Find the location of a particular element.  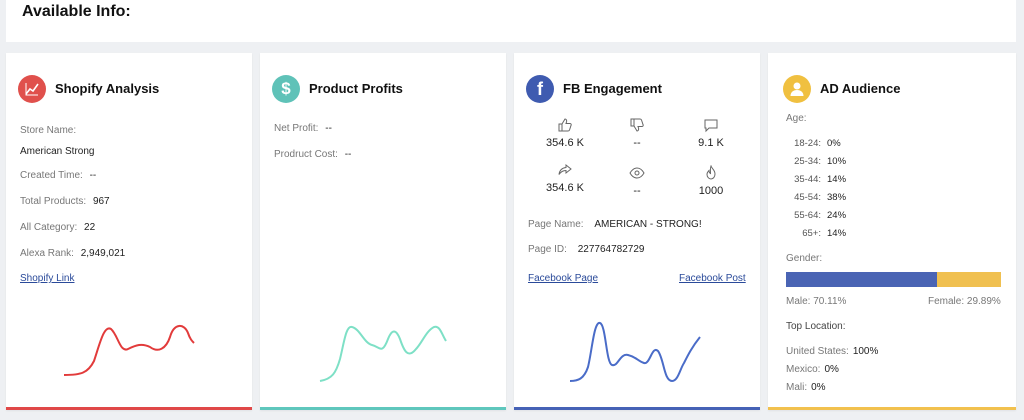

facebook-icon: f is located at coordinates (540, 89).